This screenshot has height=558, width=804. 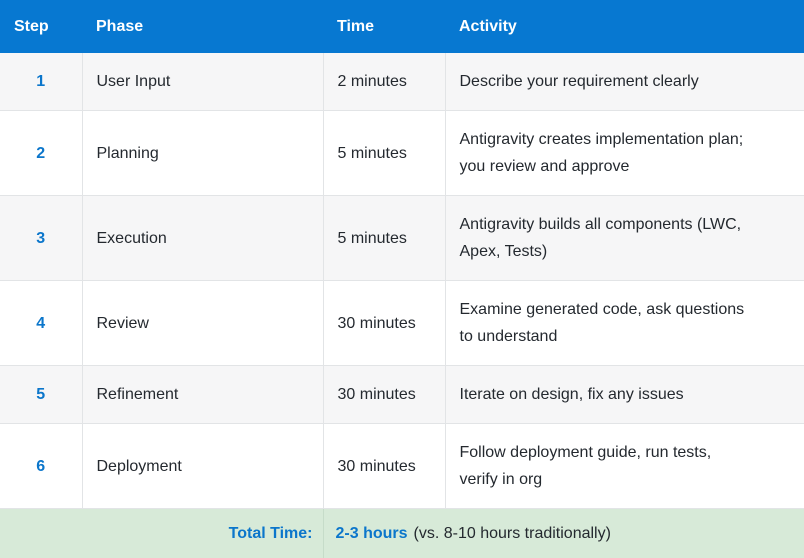 I want to click on phase-cell: Review, so click(x=202, y=323).